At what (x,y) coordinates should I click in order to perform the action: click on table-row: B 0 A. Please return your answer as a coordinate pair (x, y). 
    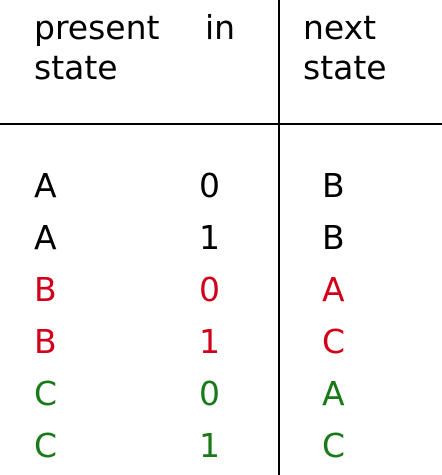
    Looking at the image, I should click on (221, 290).